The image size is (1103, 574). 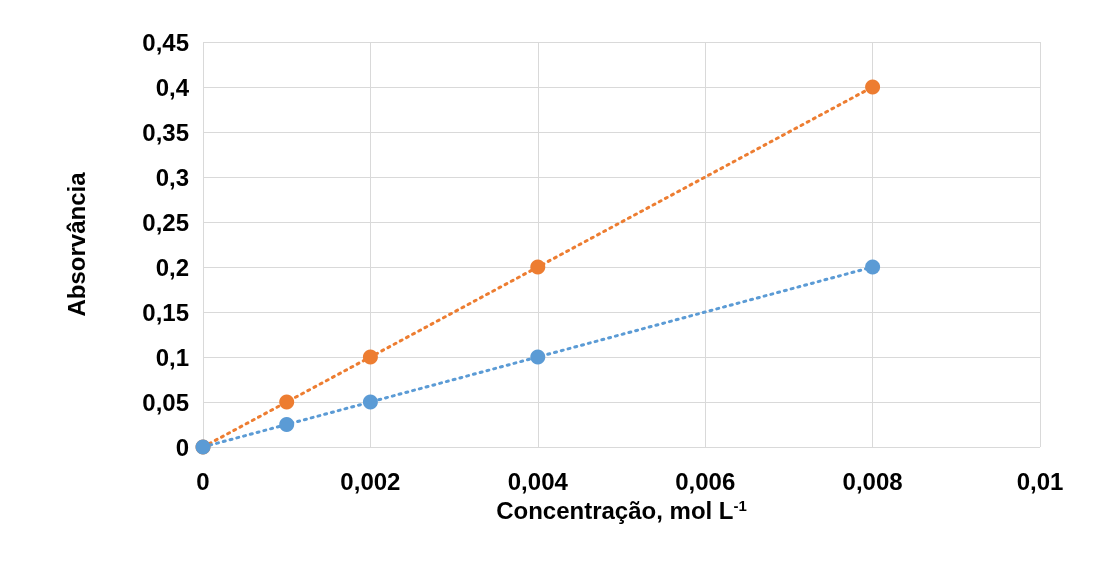 I want to click on y-tick-label: 0,2, so click(x=172, y=267).